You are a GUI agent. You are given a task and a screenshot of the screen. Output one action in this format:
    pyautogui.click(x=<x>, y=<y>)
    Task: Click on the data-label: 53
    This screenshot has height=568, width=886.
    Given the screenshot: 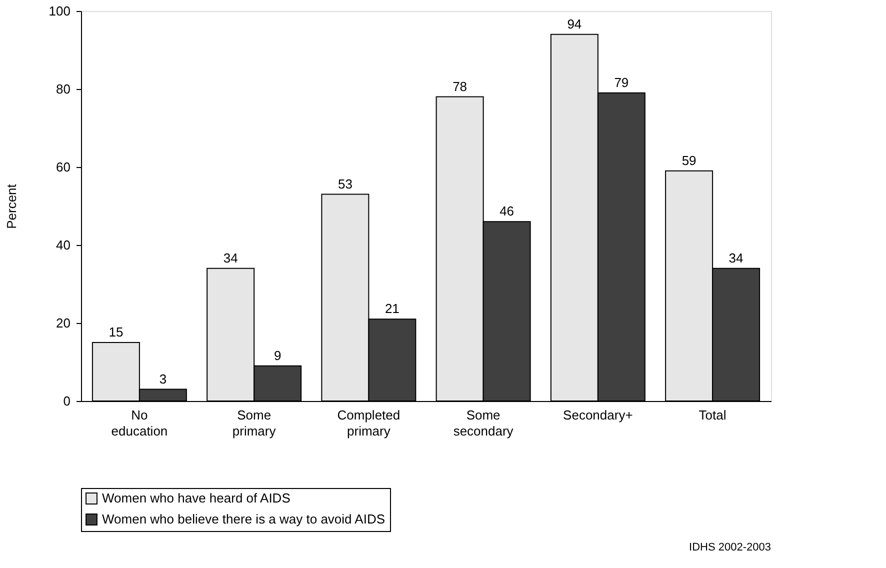 What is the action you would take?
    pyautogui.click(x=345, y=184)
    